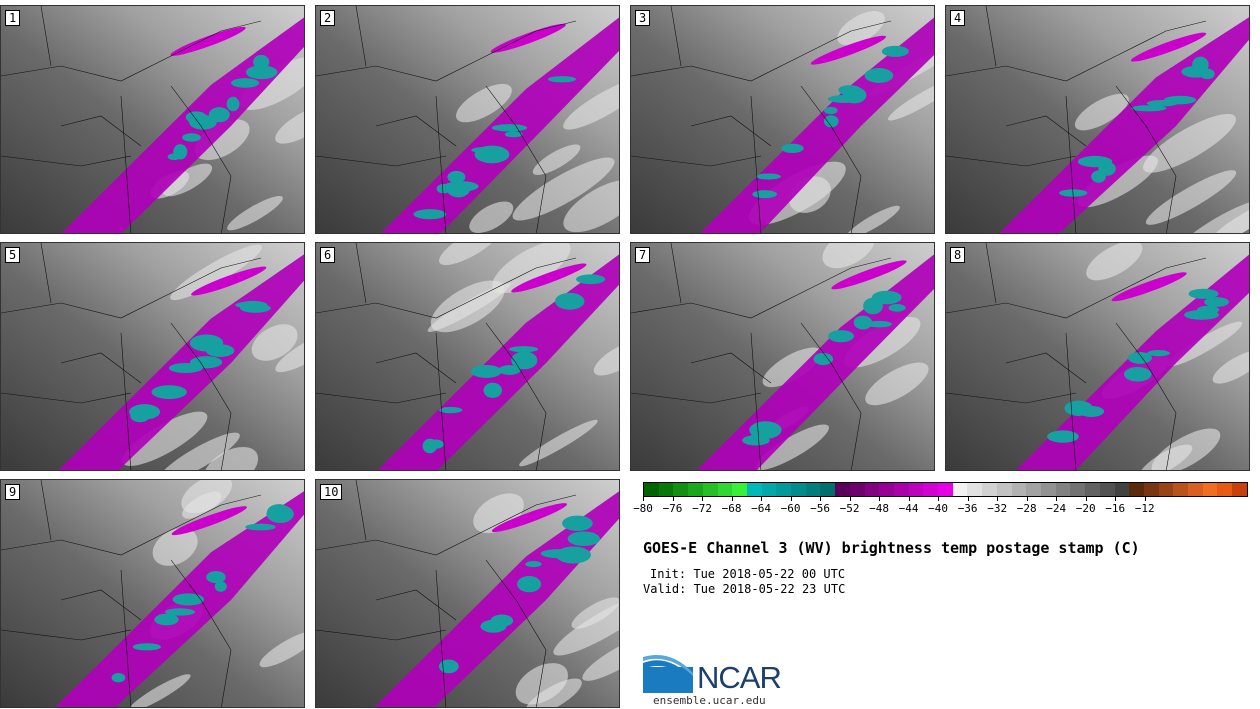 This screenshot has width=1260, height=709. I want to click on colorbar-tick-label: −24, so click(1056, 508).